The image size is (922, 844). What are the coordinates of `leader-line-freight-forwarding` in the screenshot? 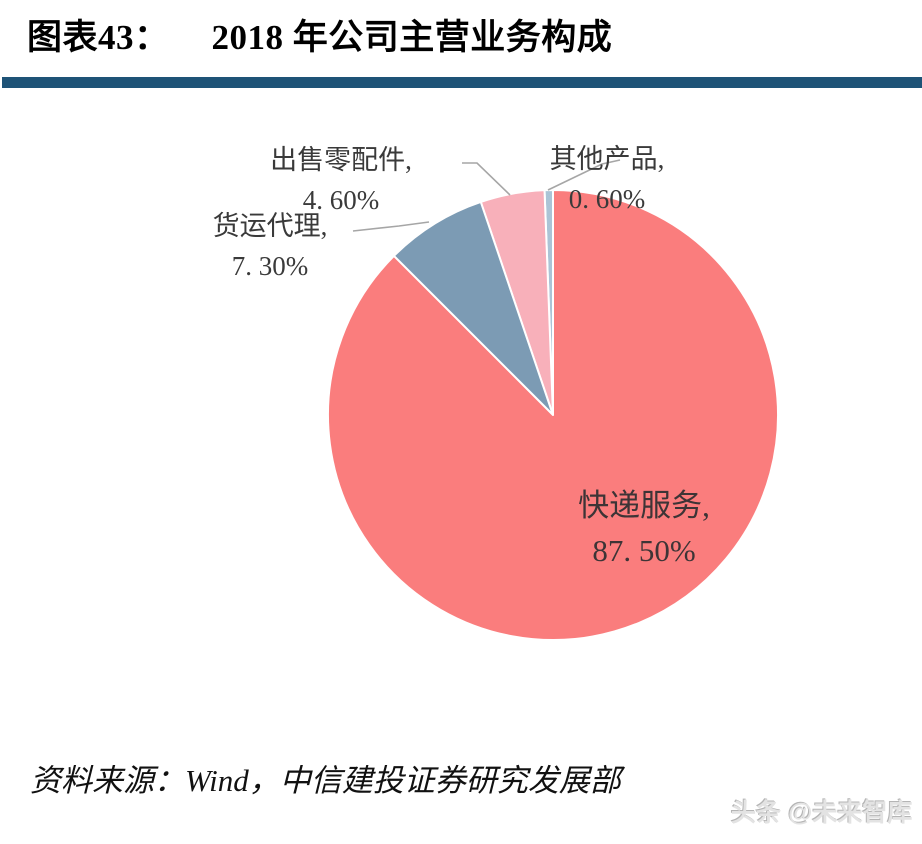 It's located at (391, 226).